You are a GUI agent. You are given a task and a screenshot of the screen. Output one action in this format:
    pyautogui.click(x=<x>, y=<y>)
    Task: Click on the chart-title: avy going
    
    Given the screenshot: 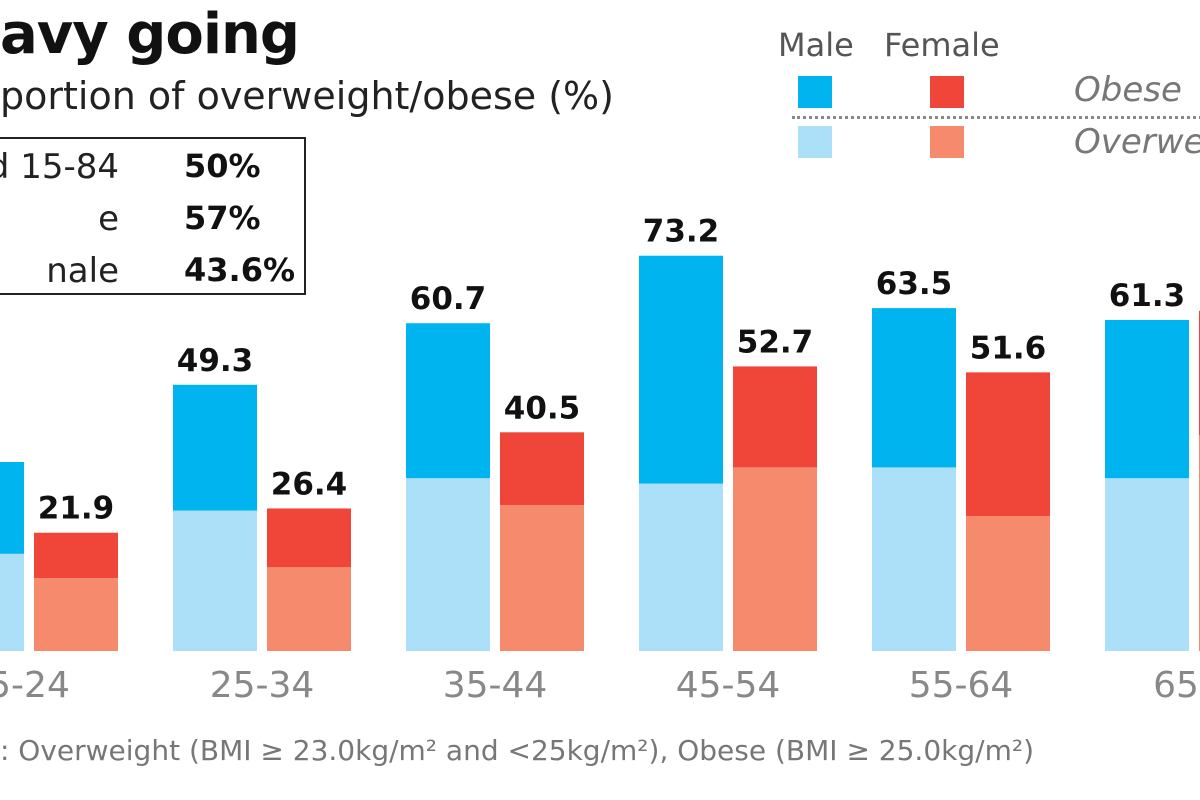 What is the action you would take?
    pyautogui.click(x=150, y=34)
    